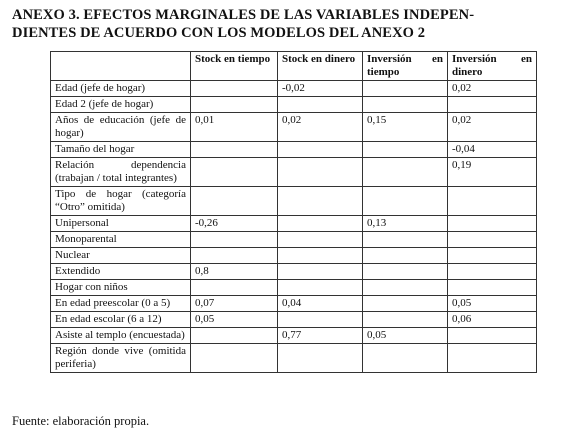 This screenshot has height=440, width=575. What do you see at coordinates (492, 172) in the screenshot?
I see `cell: 0,19` at bounding box center [492, 172].